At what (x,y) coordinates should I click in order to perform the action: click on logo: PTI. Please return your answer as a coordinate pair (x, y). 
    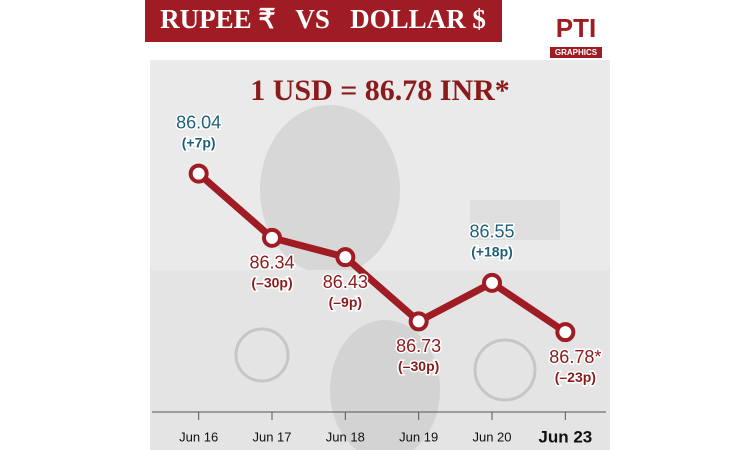
    Looking at the image, I should click on (576, 28).